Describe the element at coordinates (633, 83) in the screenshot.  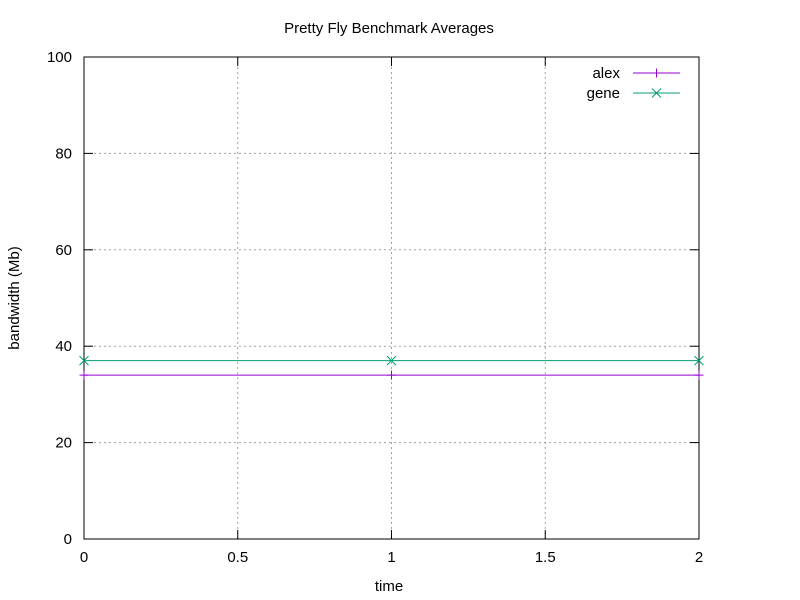
I see `legend: alex gene` at that location.